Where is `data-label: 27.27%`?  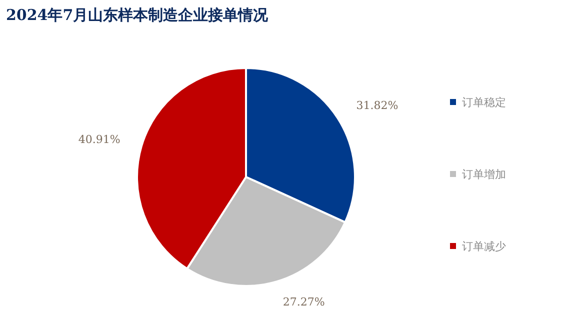
data-label: 27.27% is located at coordinates (303, 302).